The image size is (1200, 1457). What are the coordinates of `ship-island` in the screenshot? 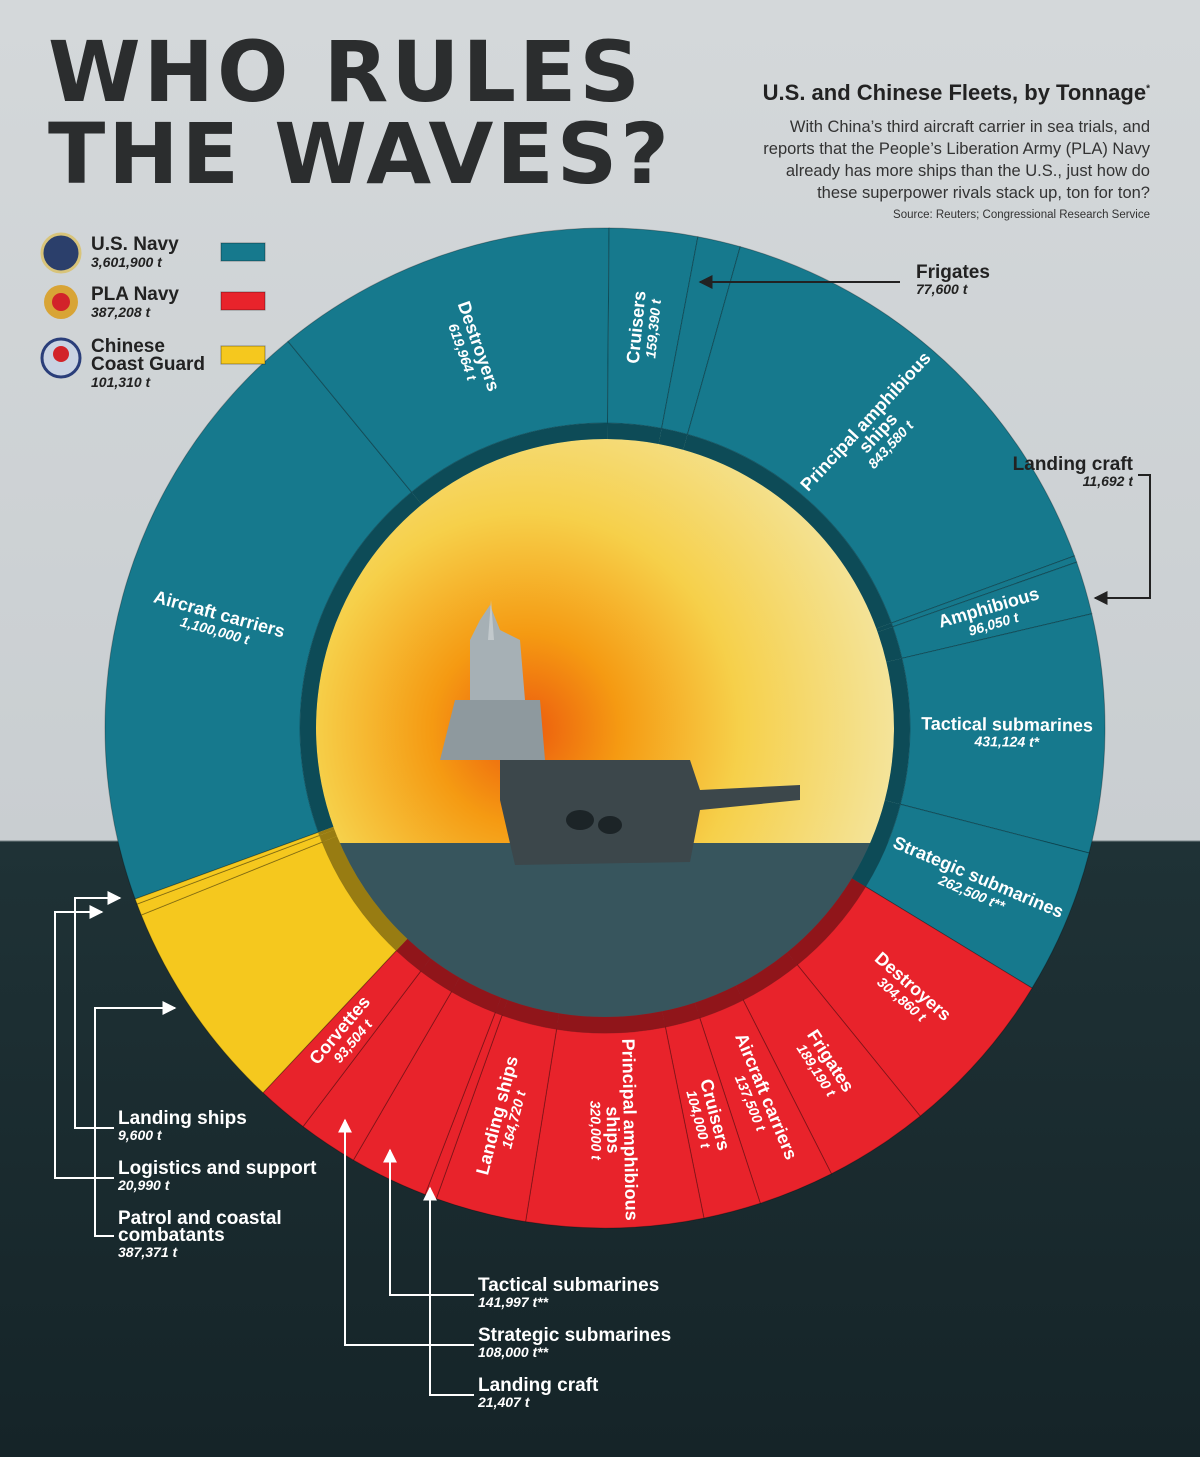 It's located at (497, 652).